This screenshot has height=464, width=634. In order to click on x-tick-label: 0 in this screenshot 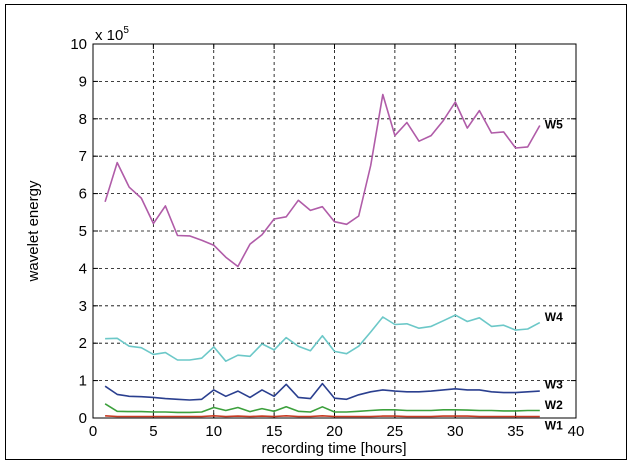, I will do `click(93, 431)`.